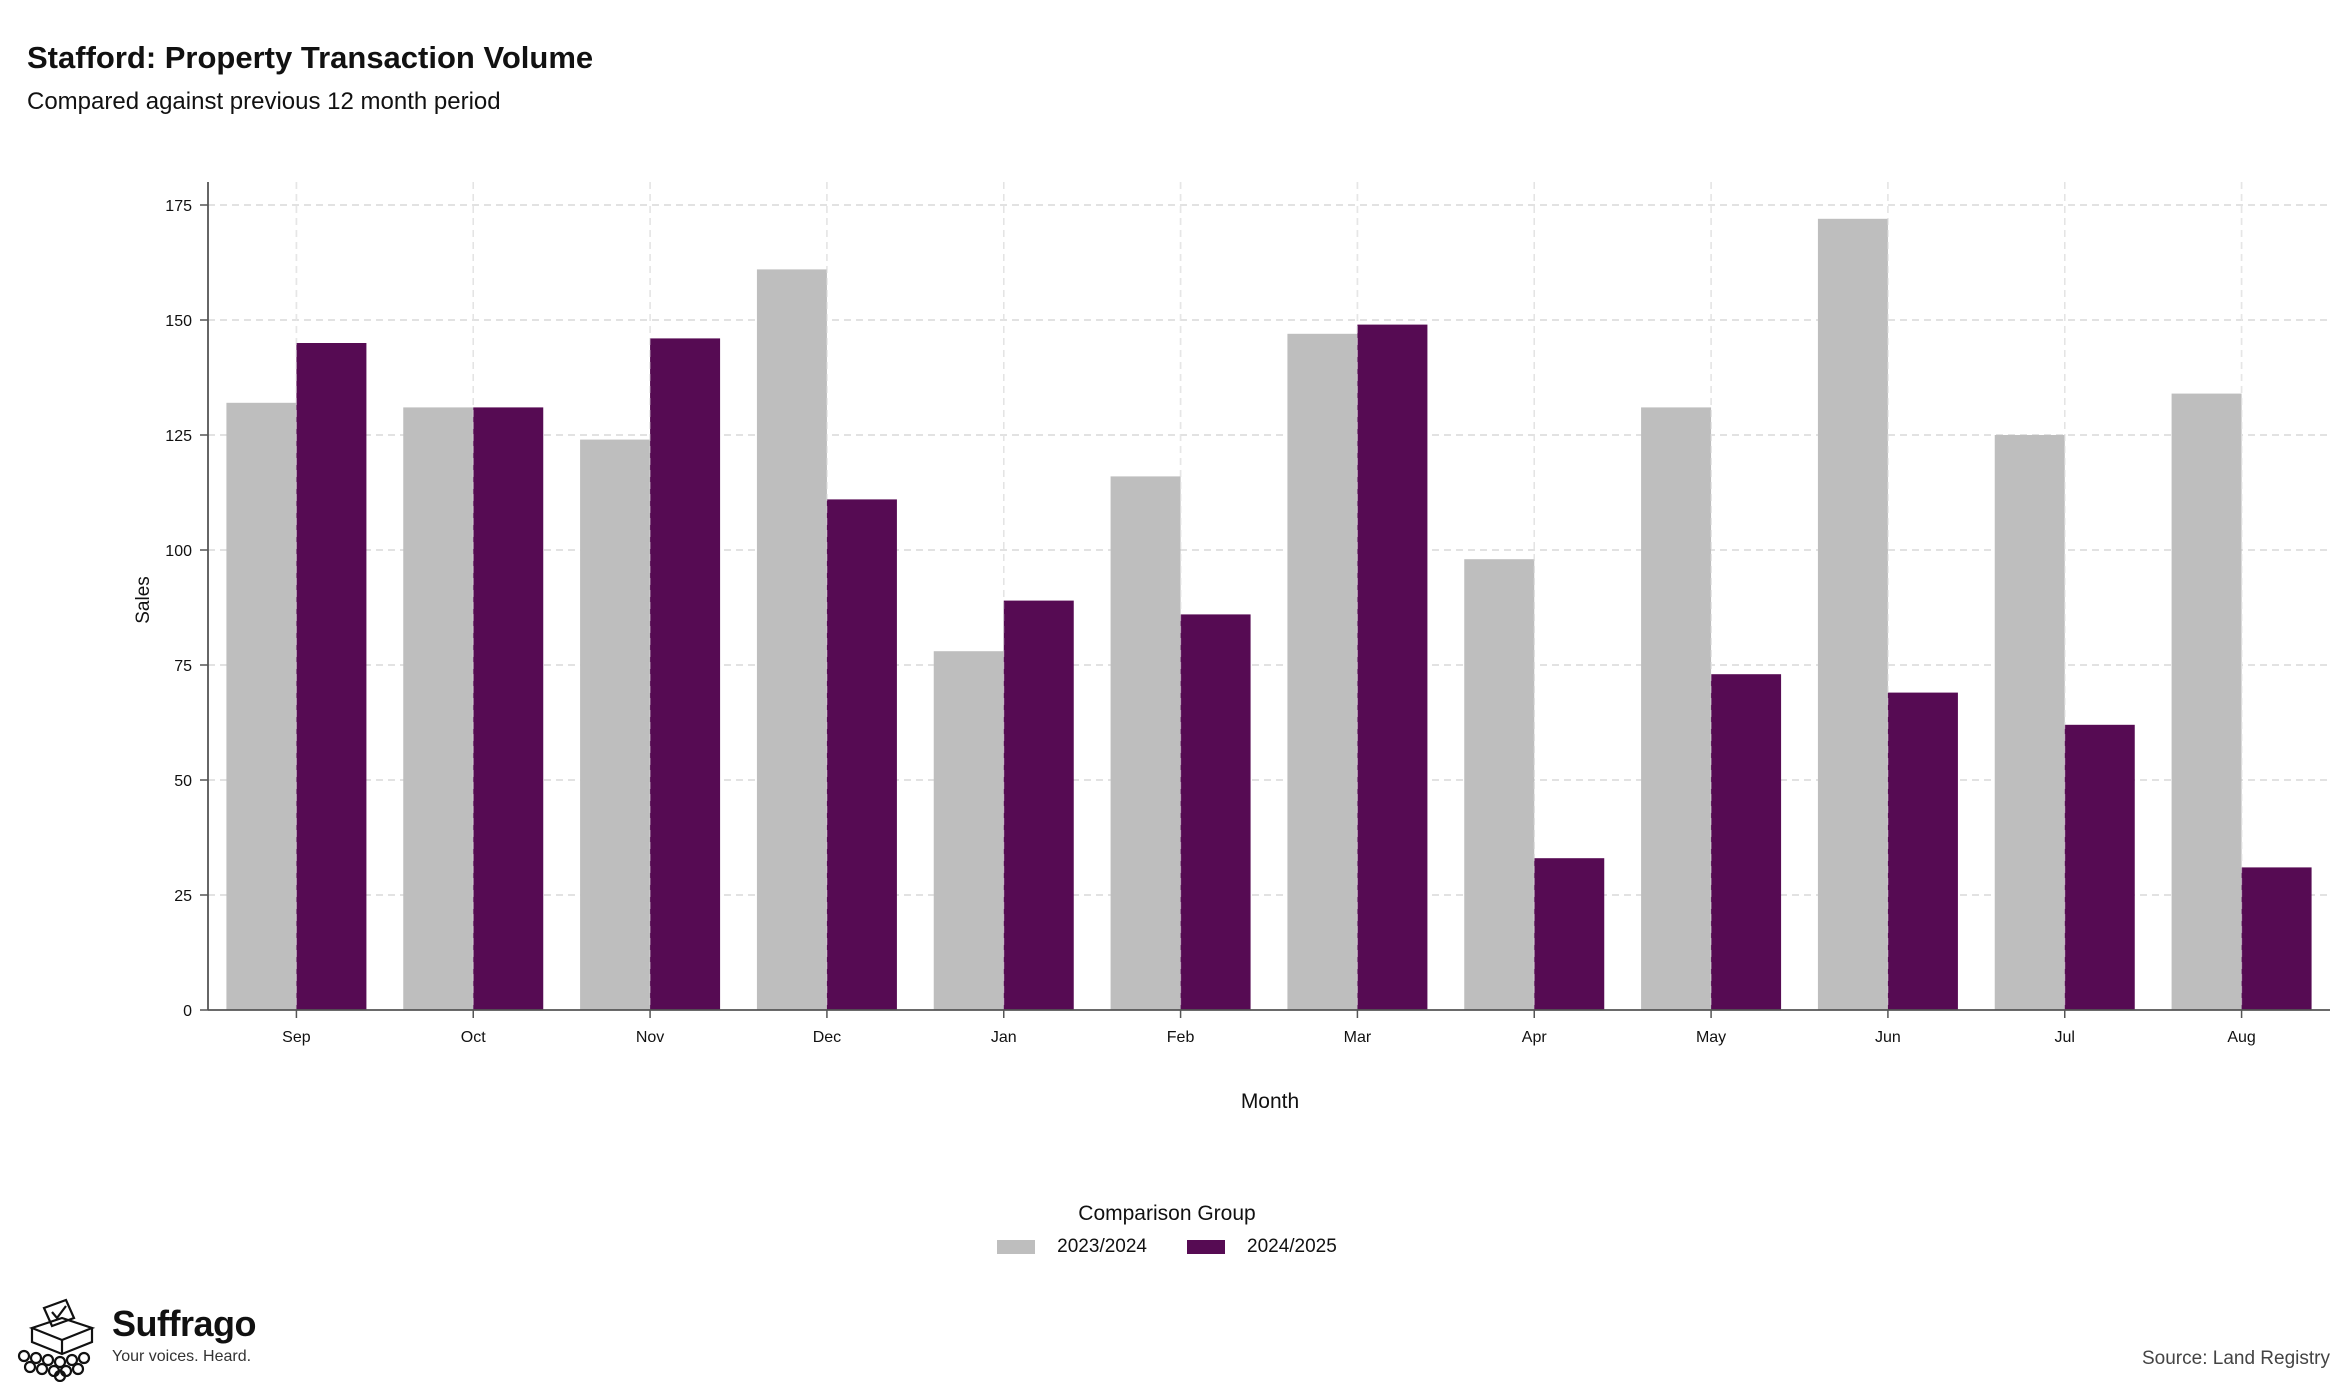 Image resolution: width=2334 pixels, height=1388 pixels. Describe the element at coordinates (56, 1340) in the screenshot. I see `ballot-box-icon` at that location.